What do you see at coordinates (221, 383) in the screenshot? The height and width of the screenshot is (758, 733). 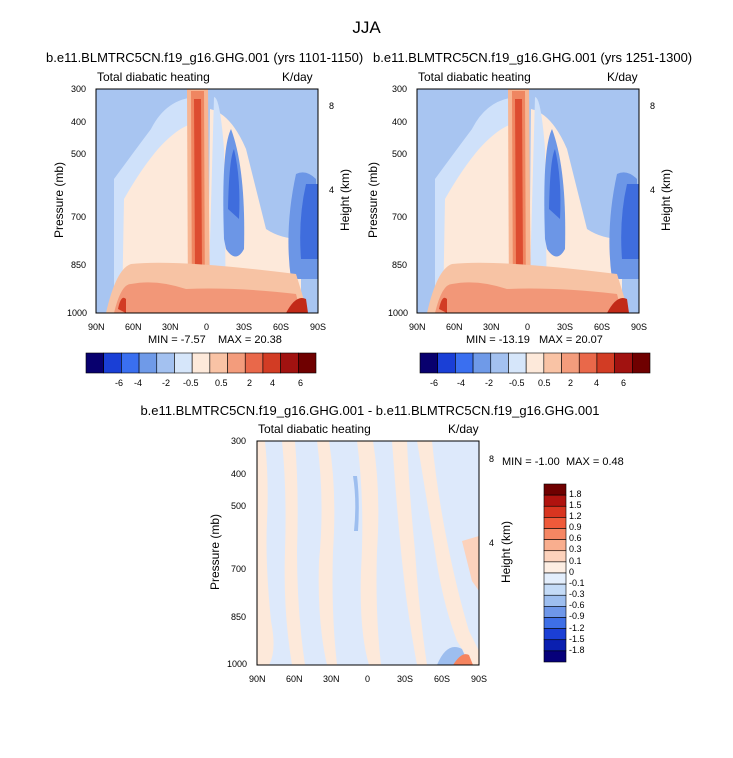 I see `colorbar-label: 0.5` at bounding box center [221, 383].